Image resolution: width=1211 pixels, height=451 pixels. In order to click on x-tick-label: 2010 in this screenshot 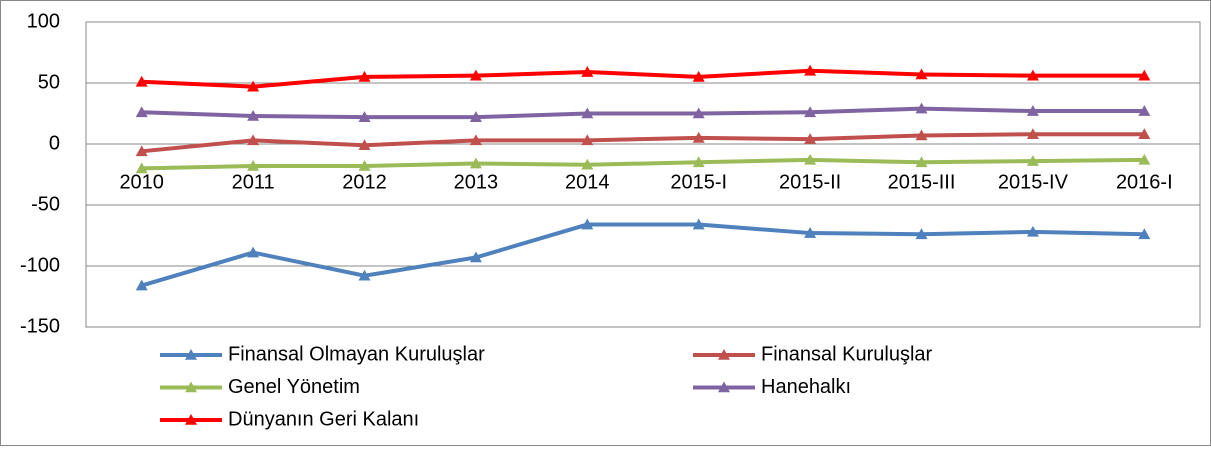, I will do `click(141, 182)`.